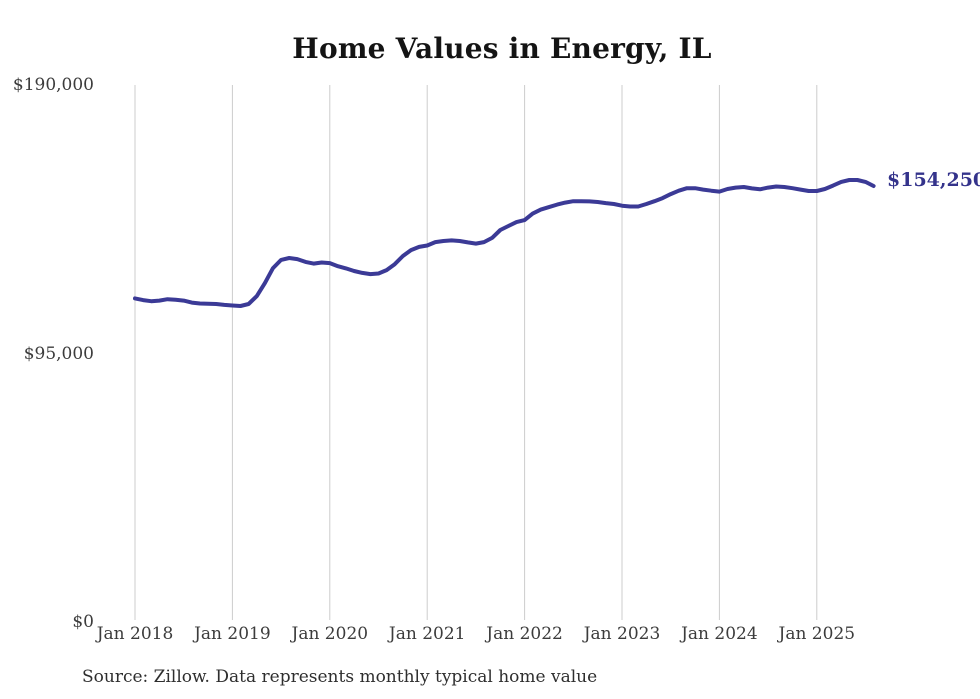 Image resolution: width=980 pixels, height=699 pixels. I want to click on x-axis-tick-label: Jan 2018, so click(135, 634).